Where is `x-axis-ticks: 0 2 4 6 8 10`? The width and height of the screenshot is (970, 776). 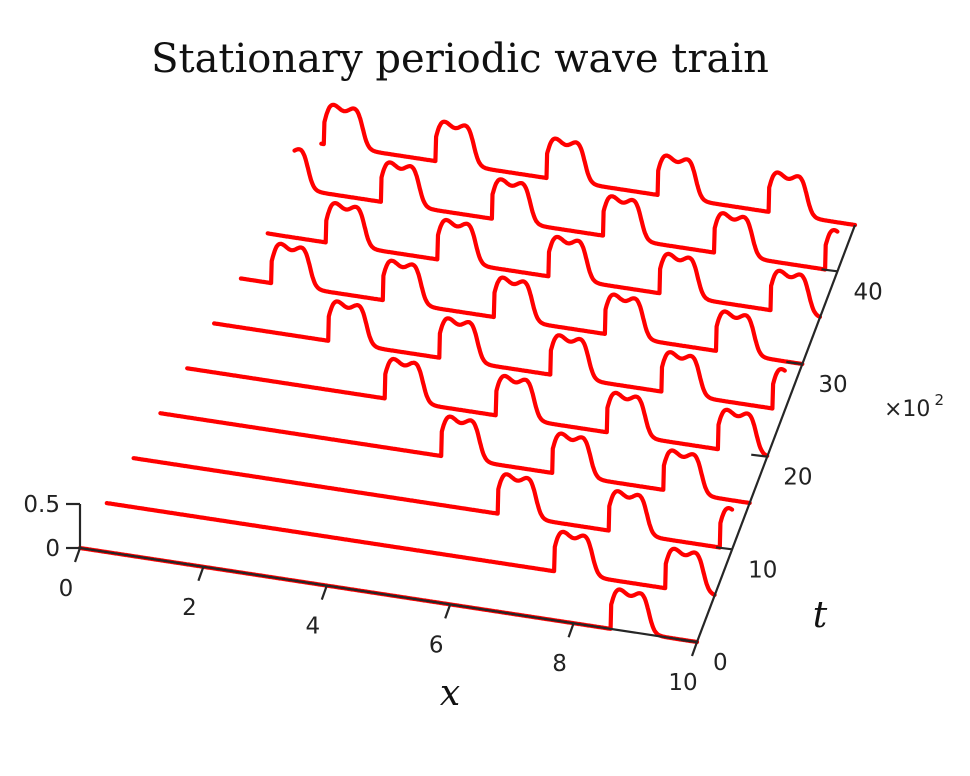
x-axis-ticks: 0 2 4 6 8 10 is located at coordinates (379, 621).